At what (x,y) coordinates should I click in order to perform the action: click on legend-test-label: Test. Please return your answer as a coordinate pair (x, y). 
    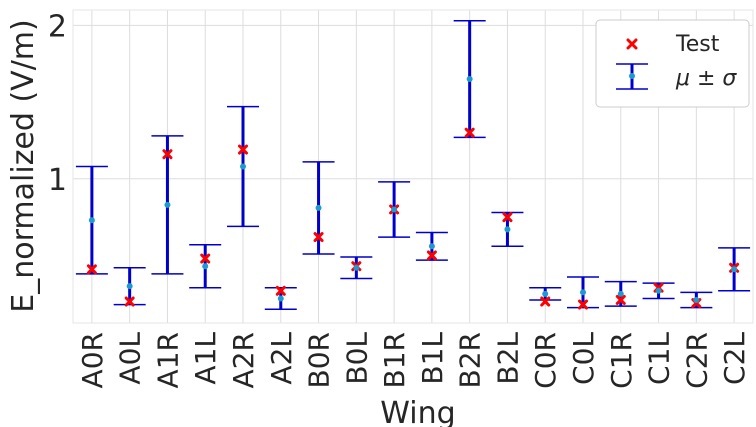
    Looking at the image, I should click on (697, 44).